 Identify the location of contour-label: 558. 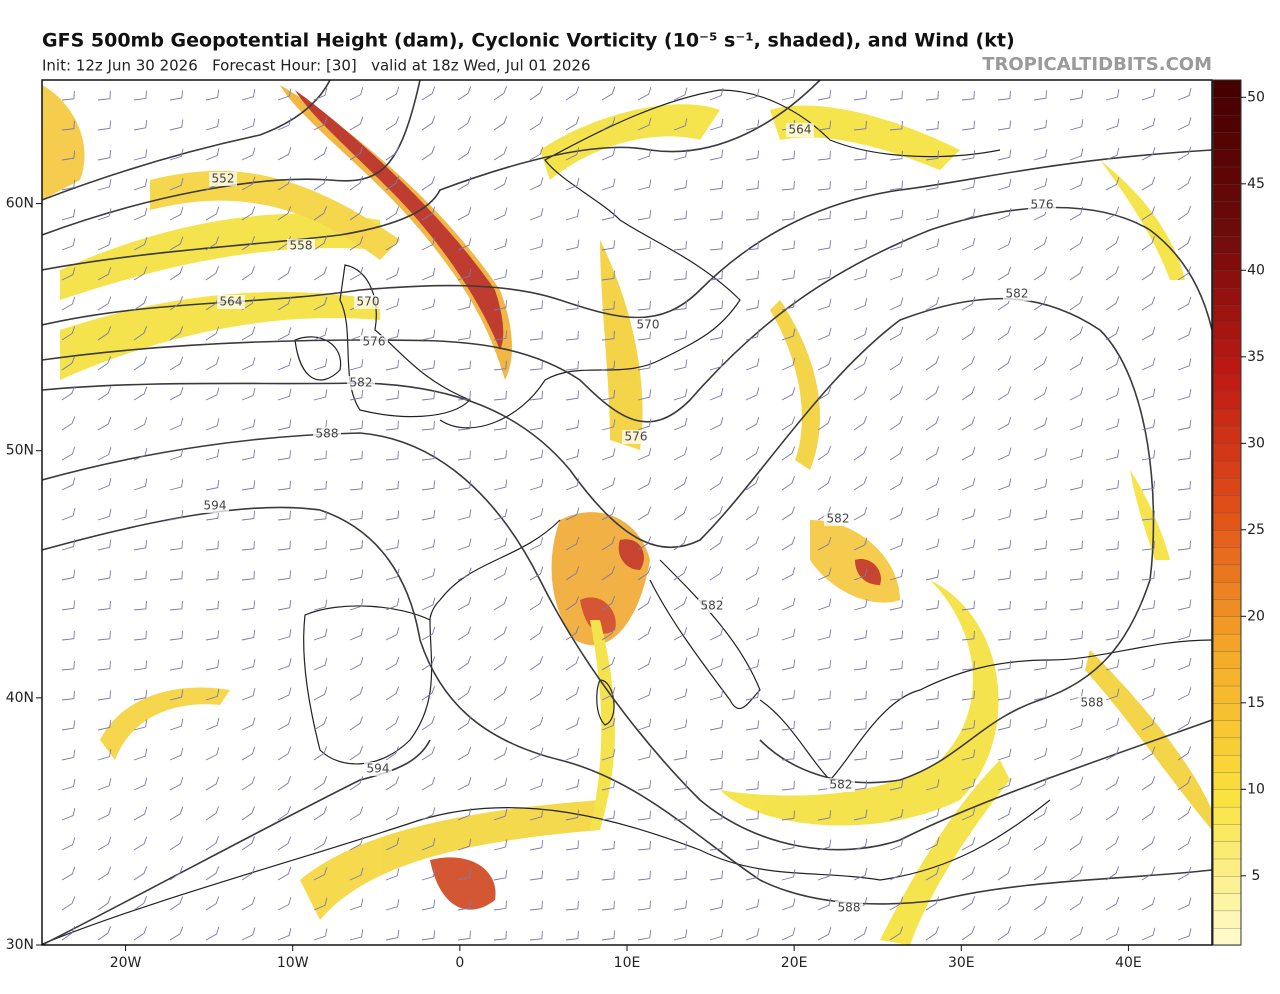
(301, 246).